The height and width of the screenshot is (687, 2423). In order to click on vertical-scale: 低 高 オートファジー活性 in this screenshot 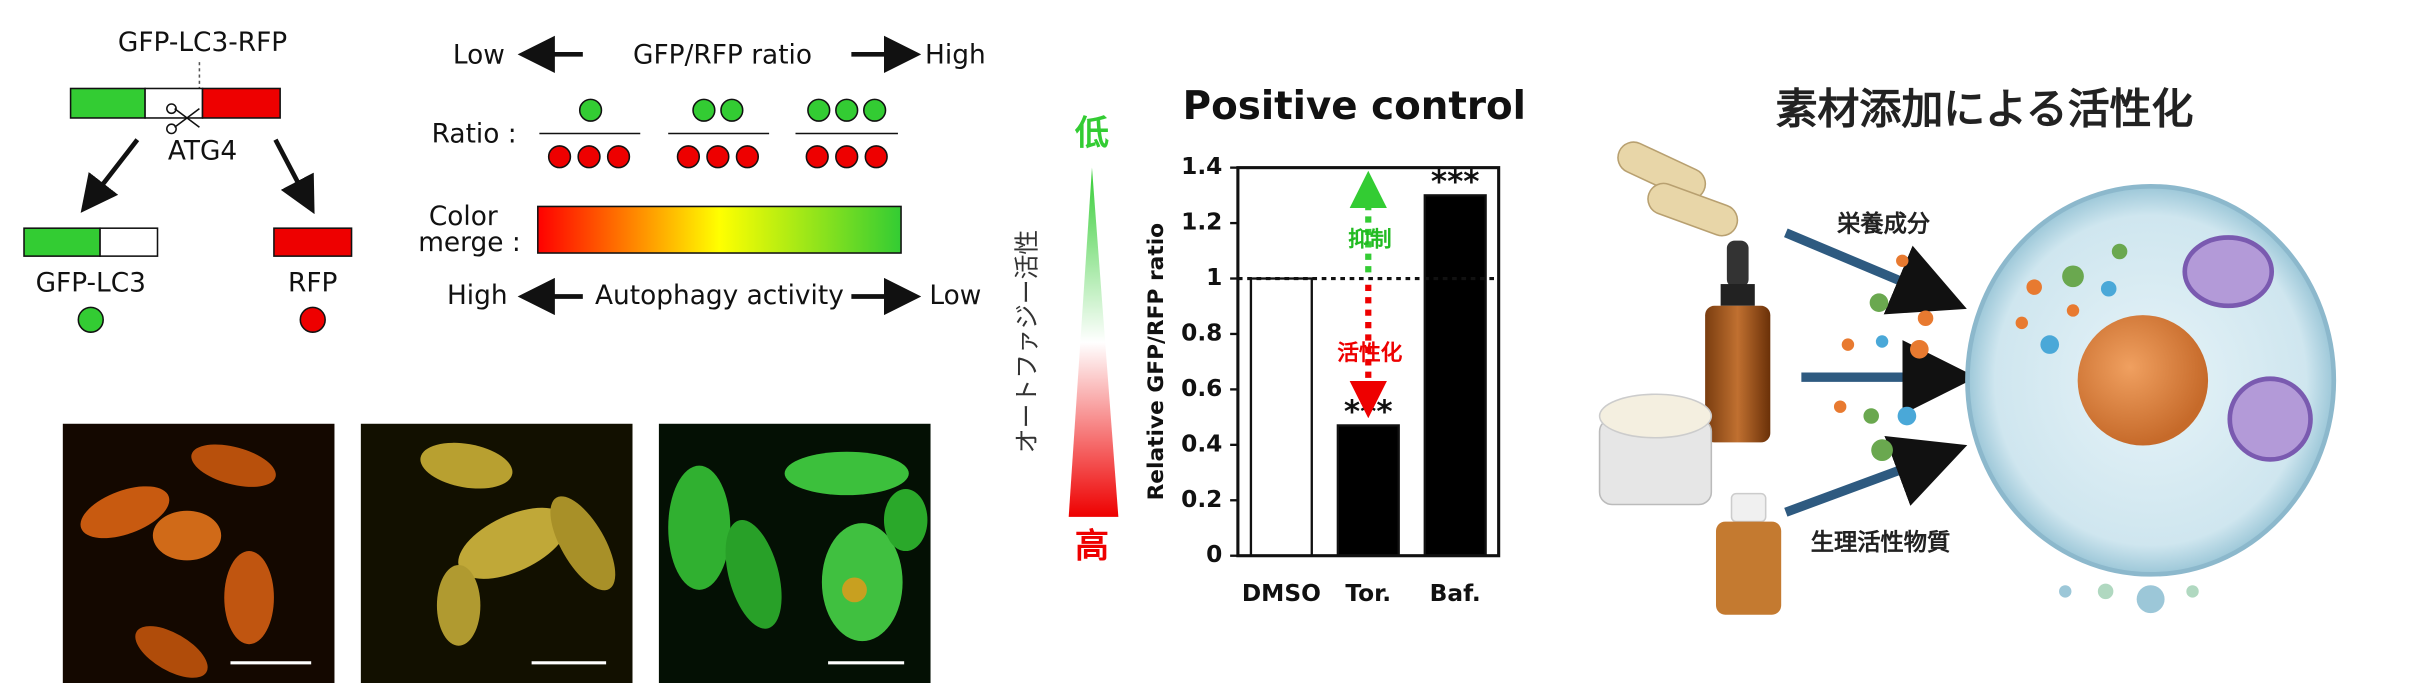, I will do `click(1065, 340)`.